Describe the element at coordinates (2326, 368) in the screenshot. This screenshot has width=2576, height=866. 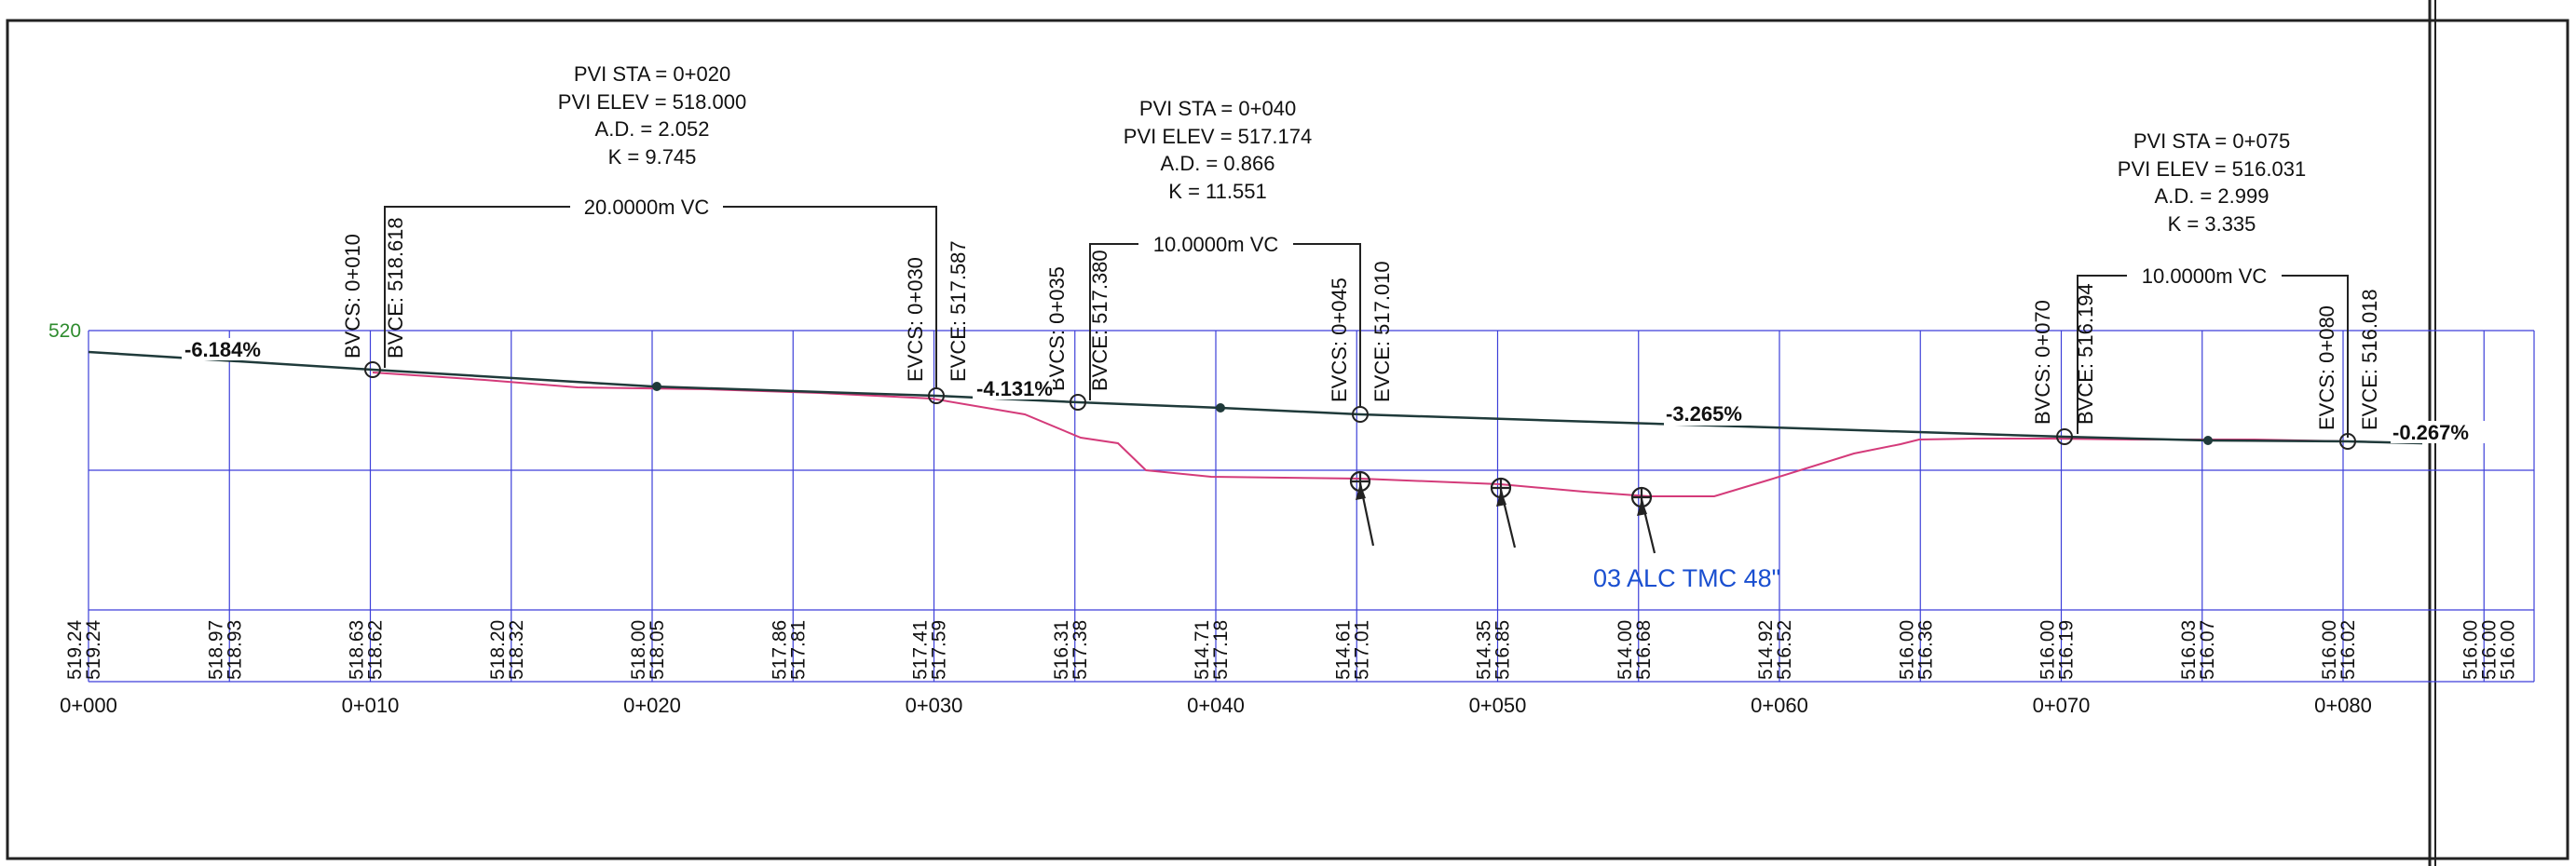
I see `evc-station: EVCS: 0+080` at that location.